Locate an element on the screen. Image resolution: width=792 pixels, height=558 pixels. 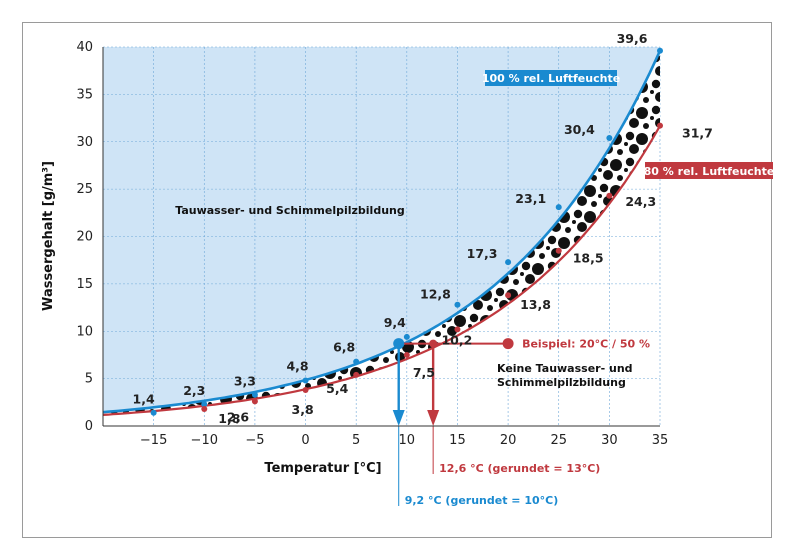
x-tick-label: −5 is located at coordinates (254, 440).